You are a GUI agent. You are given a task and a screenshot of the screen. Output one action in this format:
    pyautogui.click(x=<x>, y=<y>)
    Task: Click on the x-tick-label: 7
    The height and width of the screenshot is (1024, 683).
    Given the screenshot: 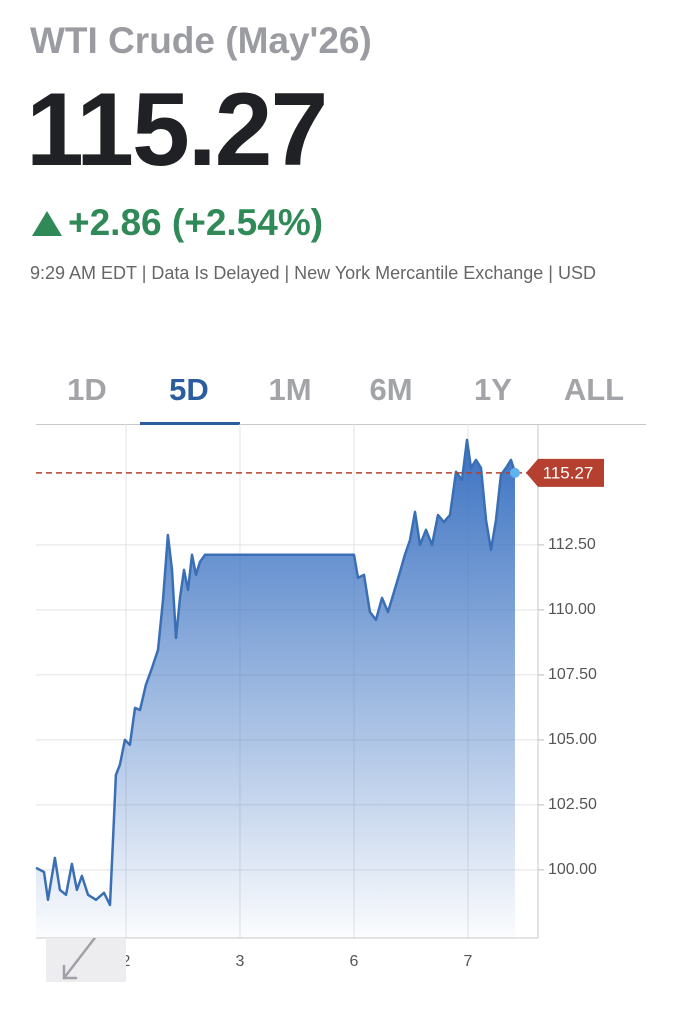 What is the action you would take?
    pyautogui.click(x=468, y=961)
    